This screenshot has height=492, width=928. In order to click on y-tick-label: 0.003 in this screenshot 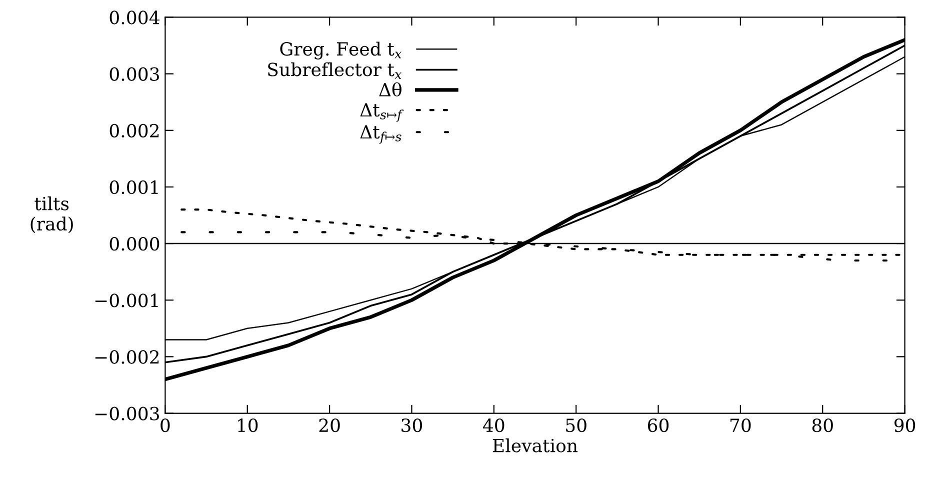, I will do `click(134, 74)`.